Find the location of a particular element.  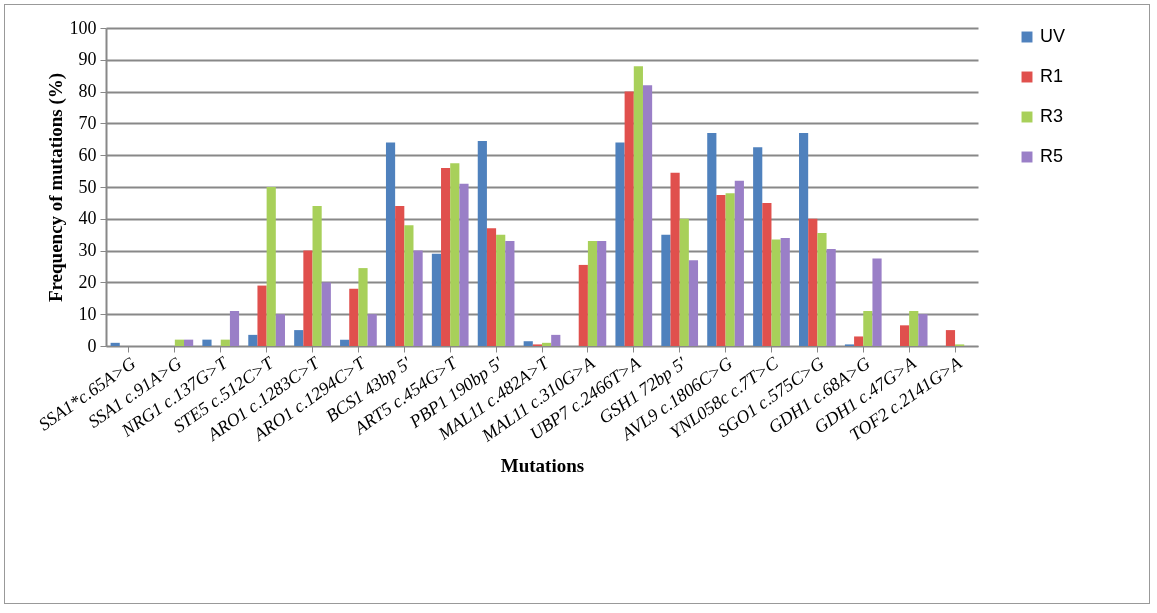

legend-label: UV is located at coordinates (1053, 36).